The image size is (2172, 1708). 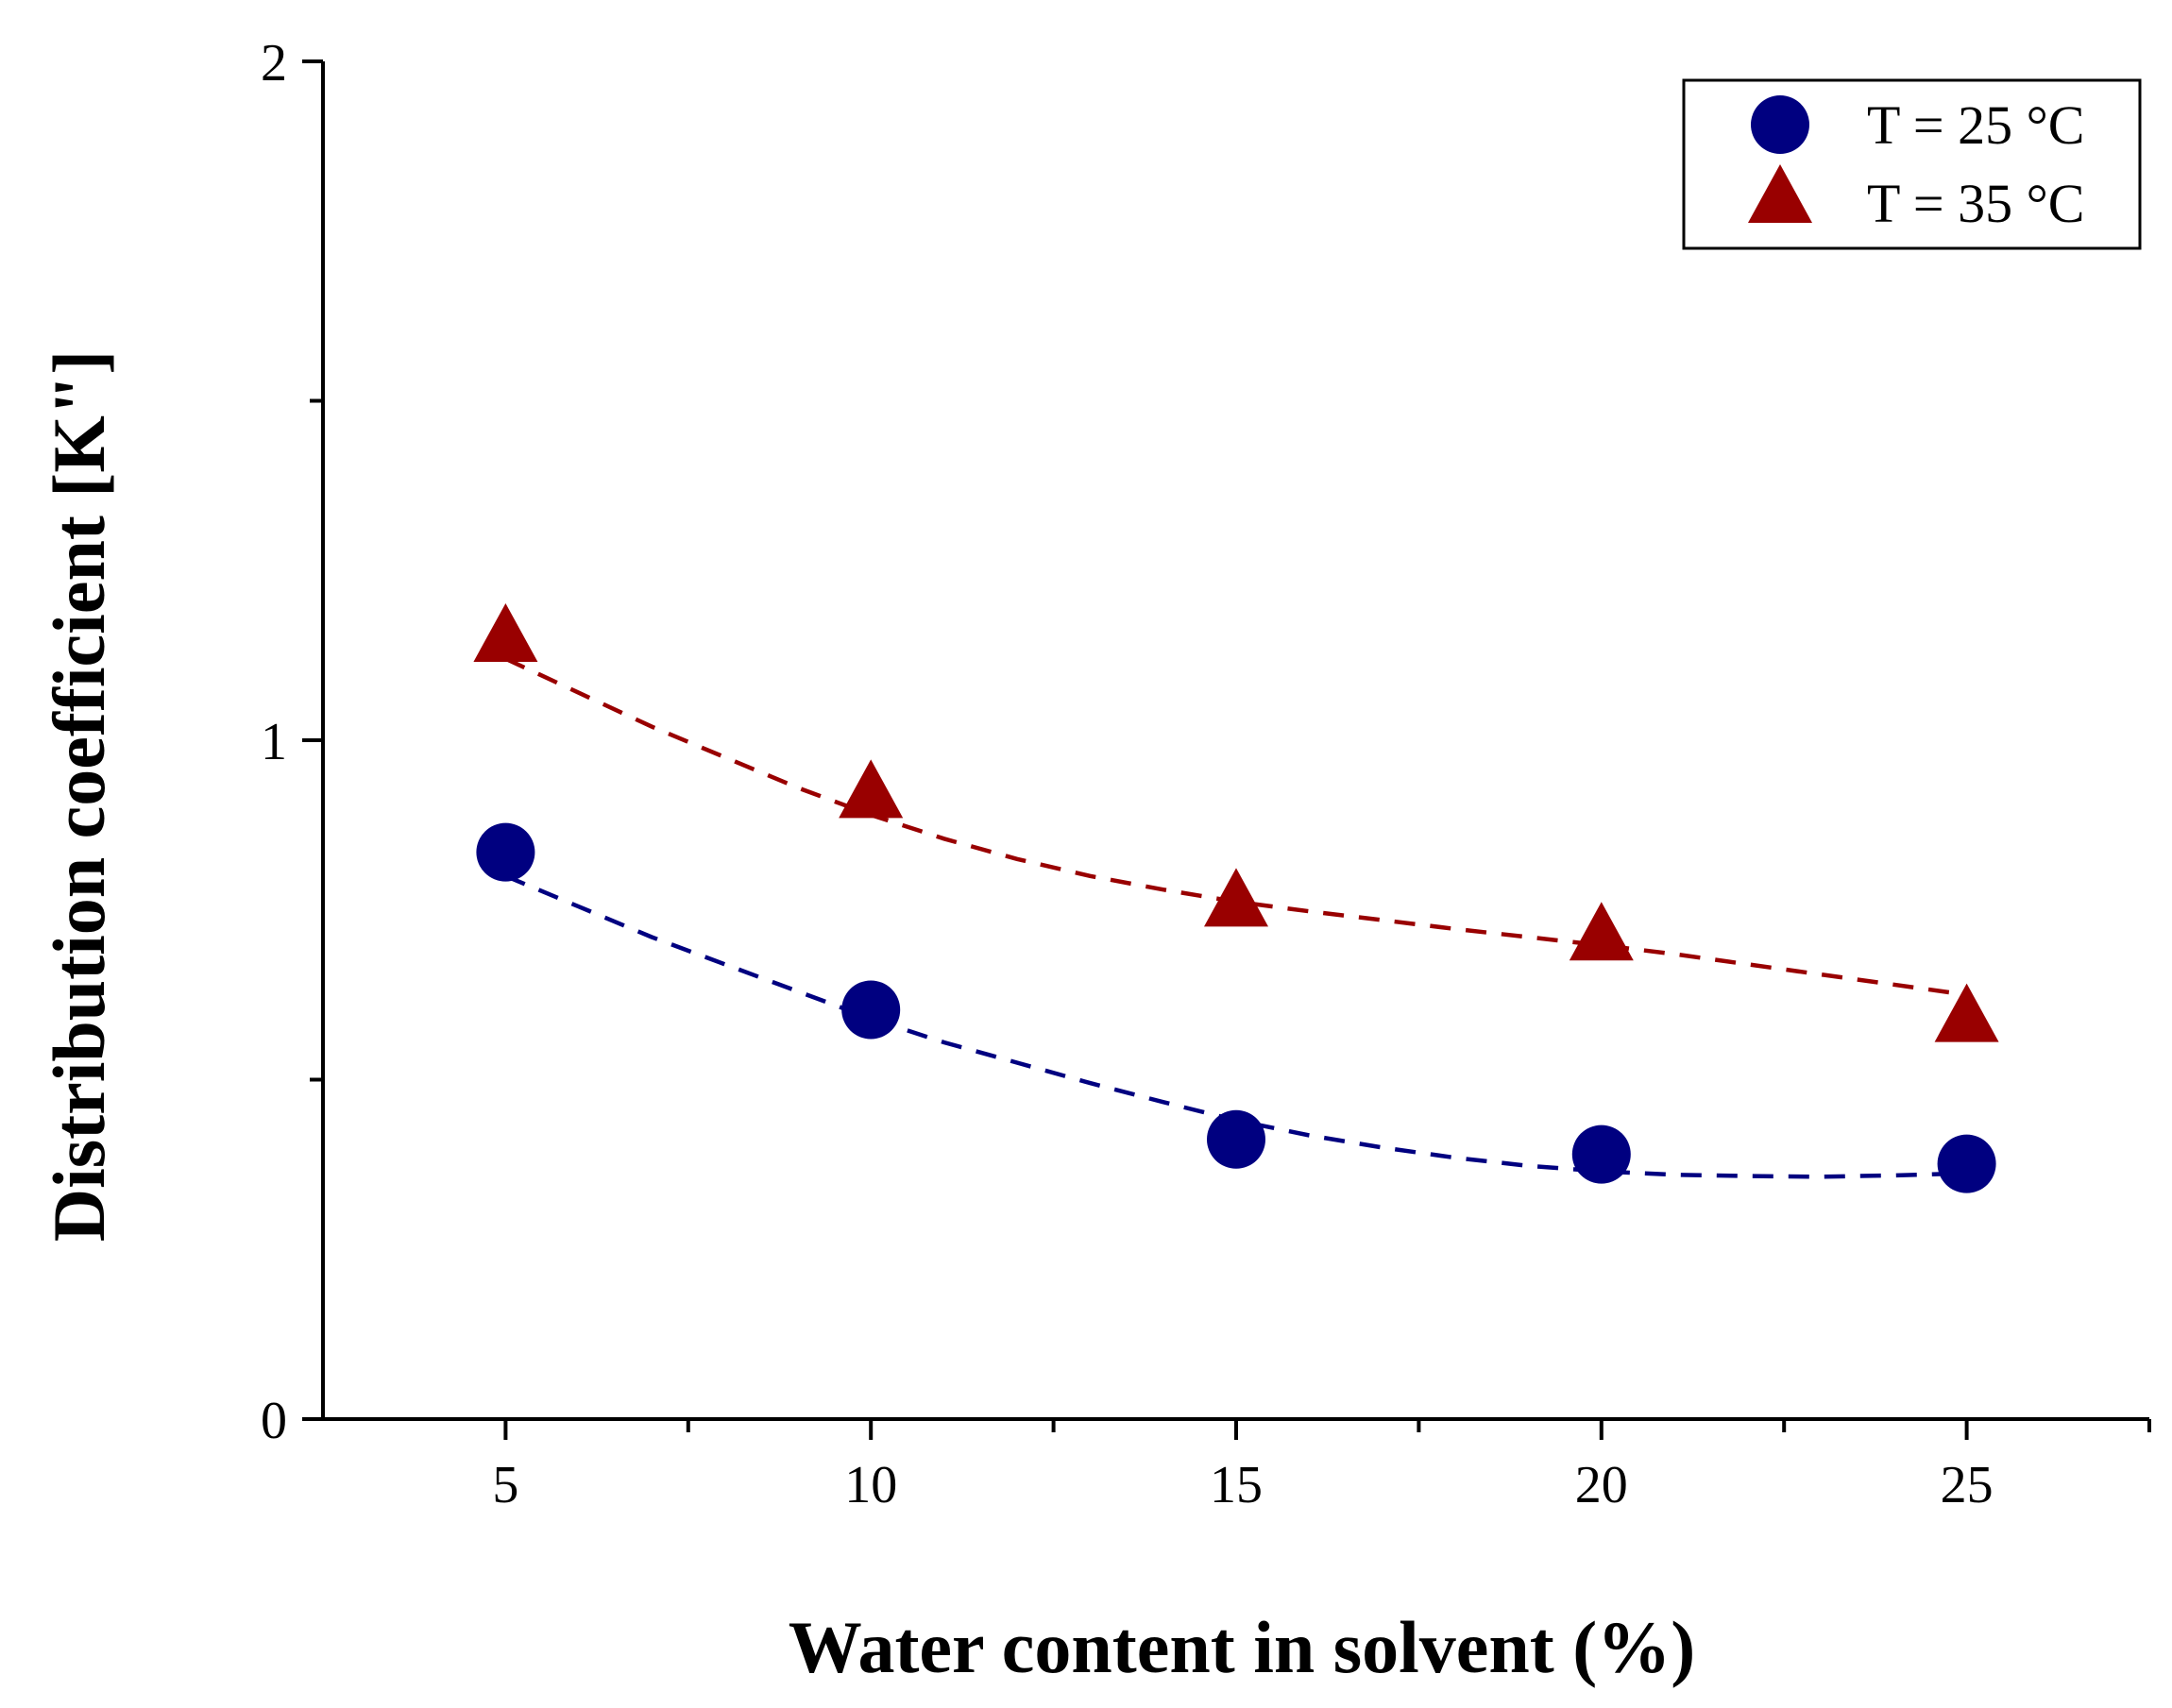 I want to click on x-tick-label-25: 25, so click(x=1968, y=1485).